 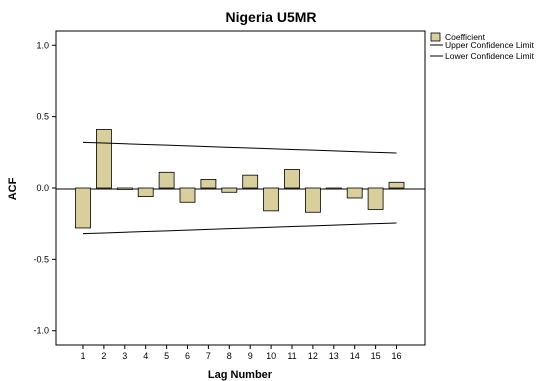 What do you see at coordinates (166, 356) in the screenshot?
I see `x-tick-label: 5` at bounding box center [166, 356].